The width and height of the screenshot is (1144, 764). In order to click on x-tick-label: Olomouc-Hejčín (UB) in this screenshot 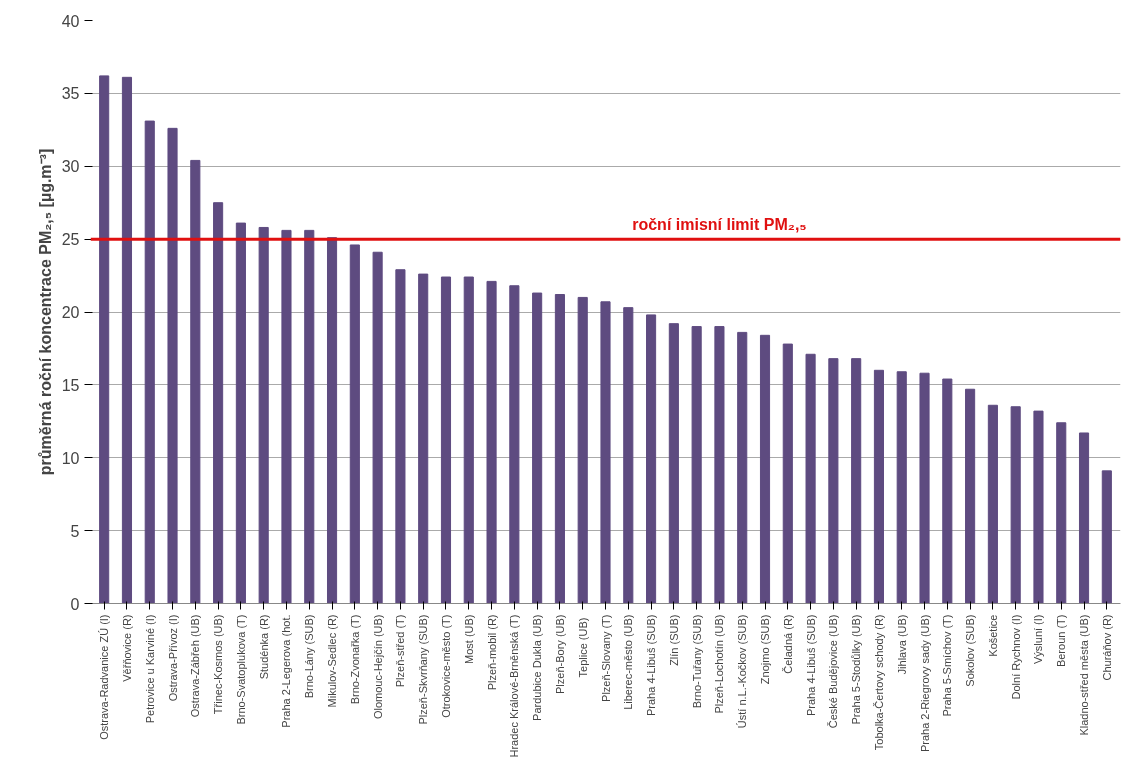, I will do `click(377, 667)`.